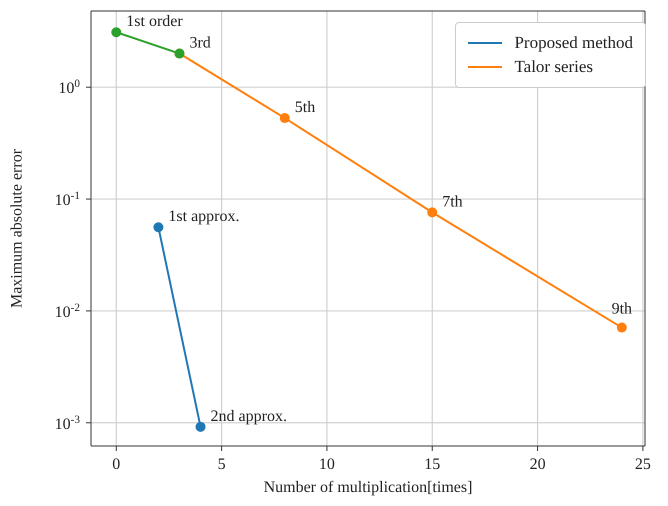 The height and width of the screenshot is (506, 668). Describe the element at coordinates (67, 423) in the screenshot. I see `y-tick-label: 10$^{-3}$` at that location.